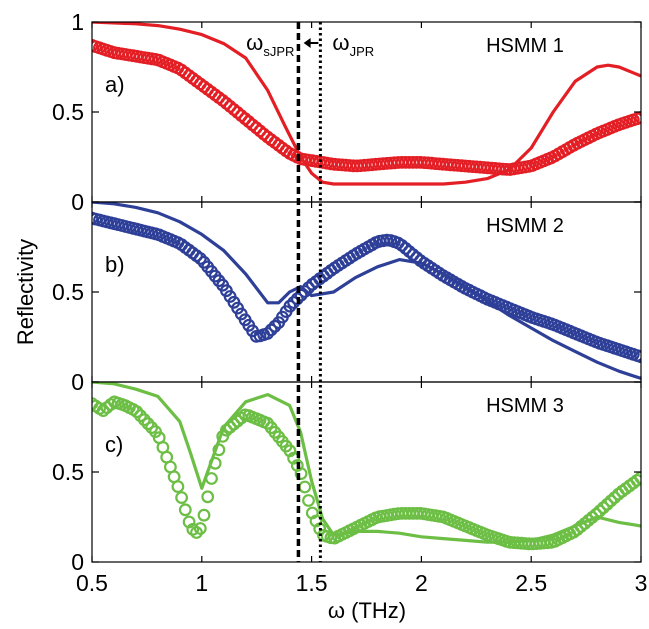 The height and width of the screenshot is (629, 649). What do you see at coordinates (367, 610) in the screenshot?
I see `x-axis-title: ω (THz)` at bounding box center [367, 610].